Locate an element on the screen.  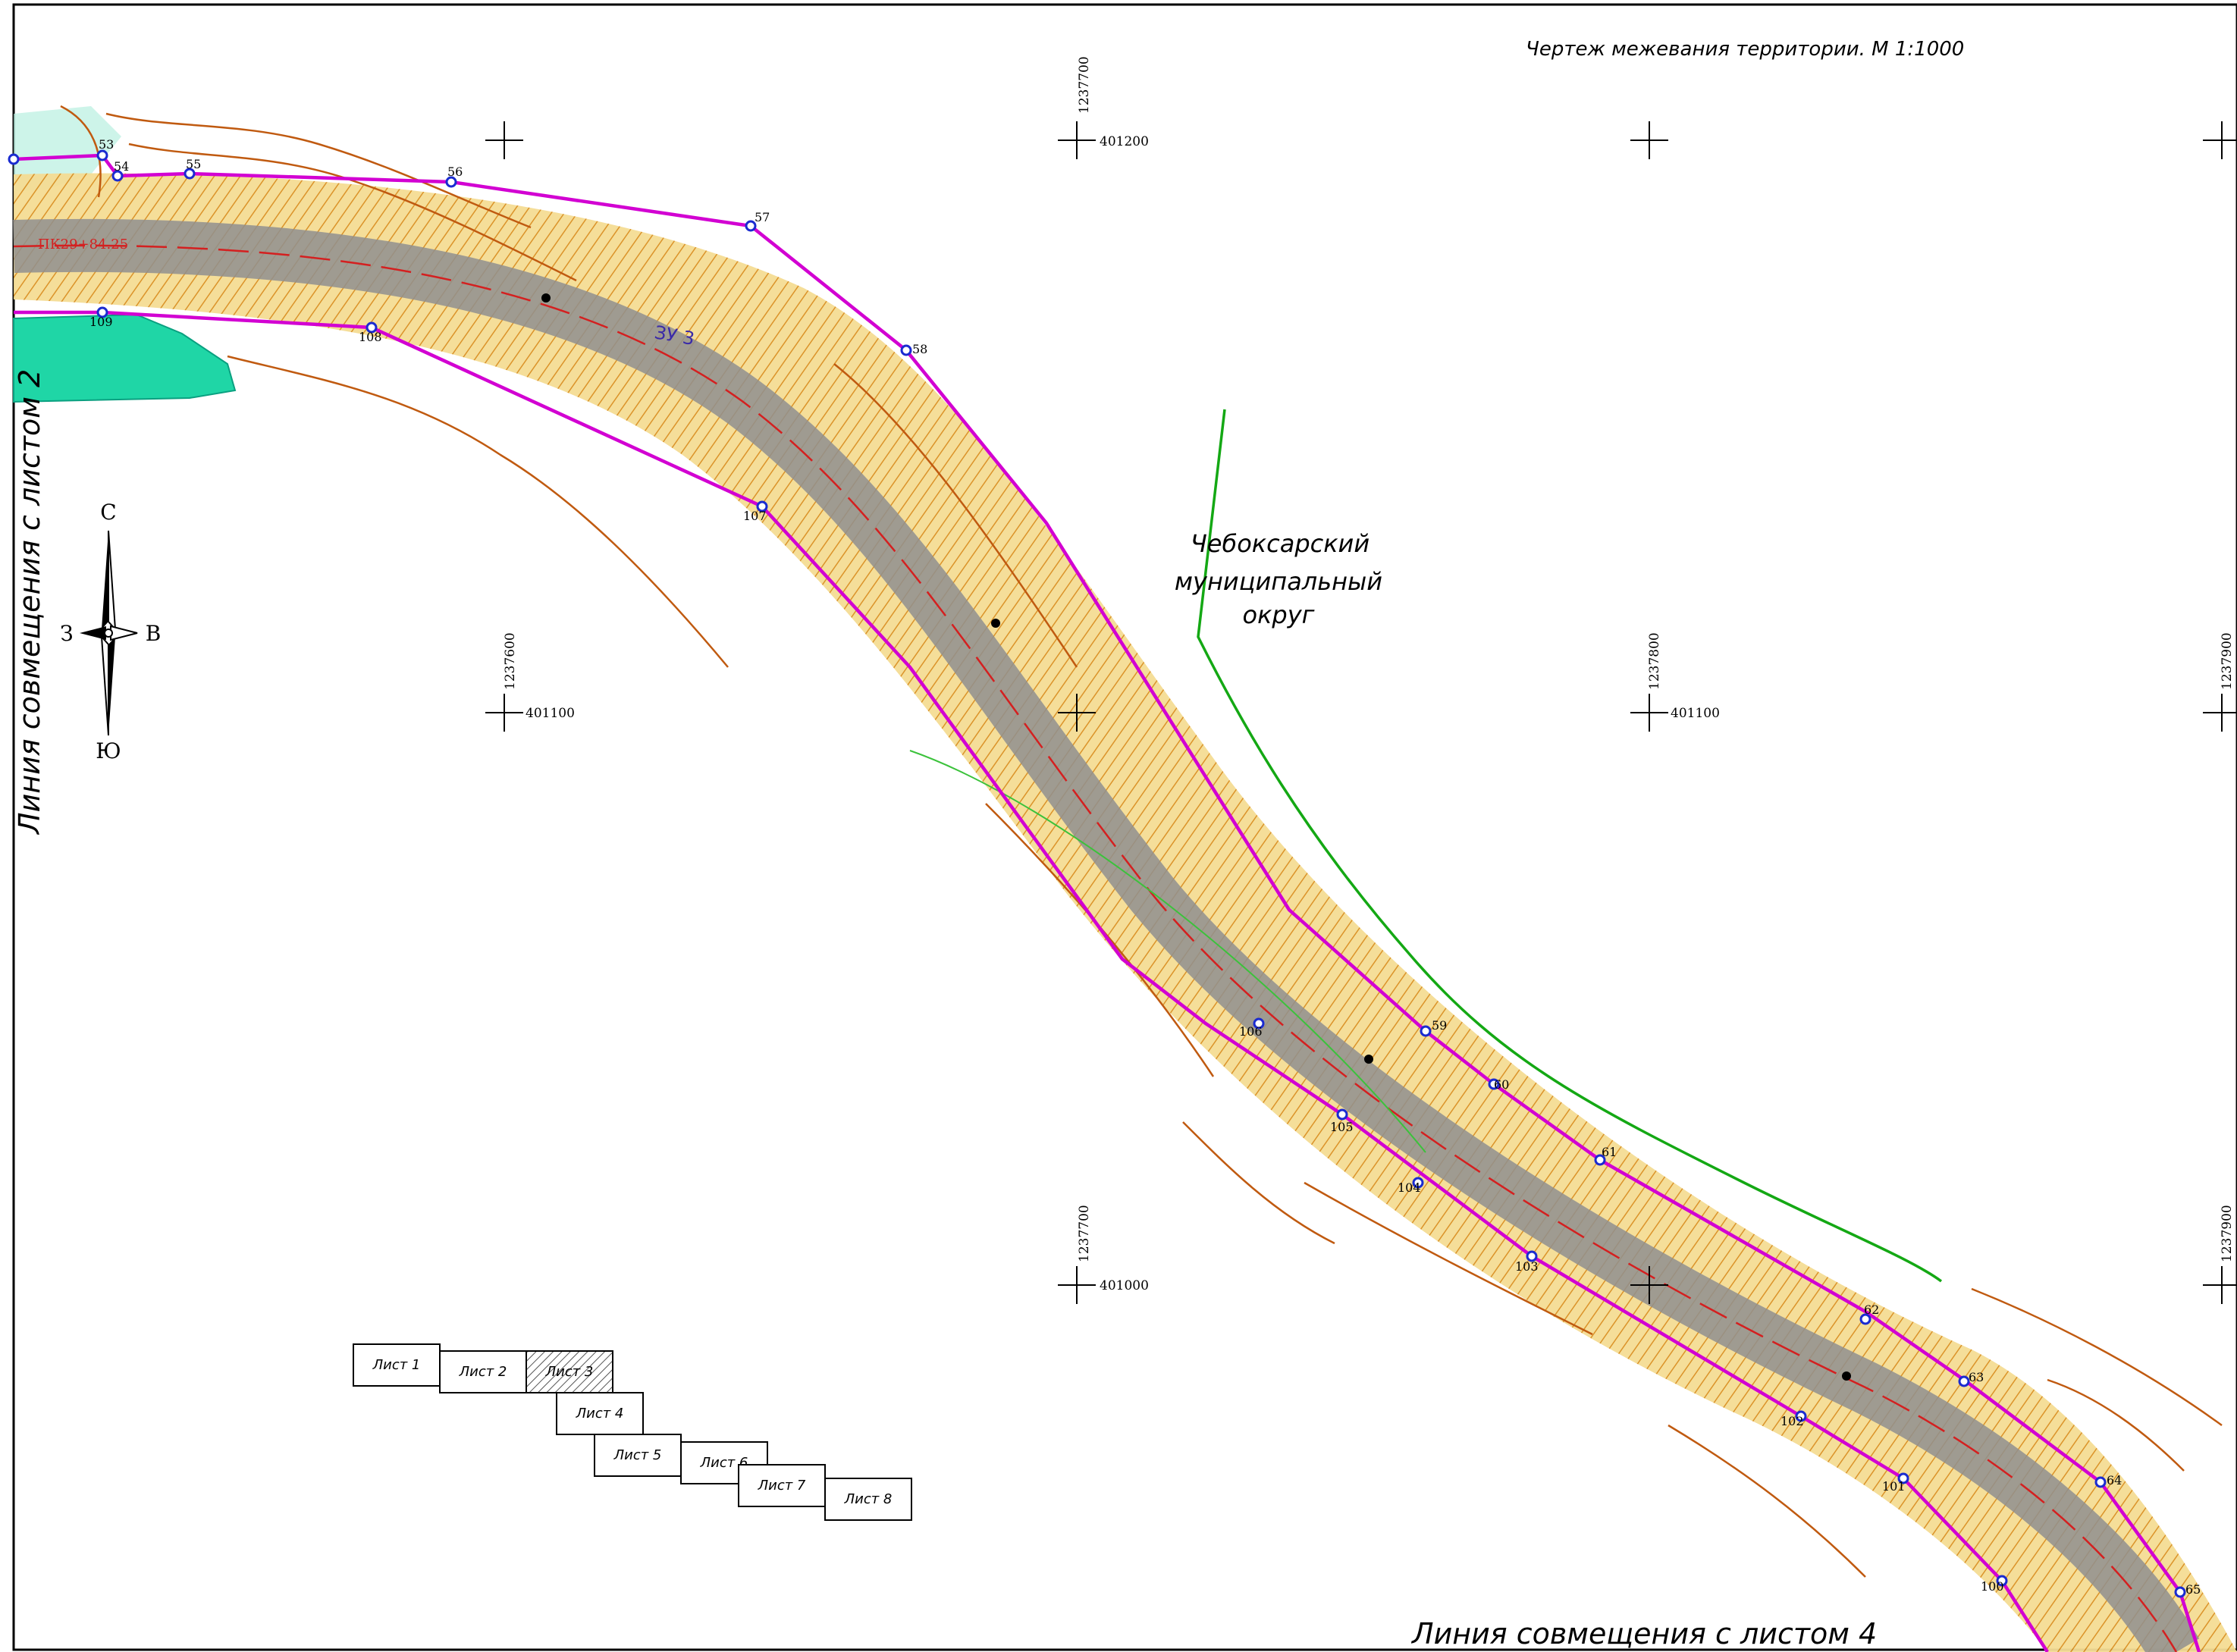
point-label: 61 is located at coordinates (1609, 1152).